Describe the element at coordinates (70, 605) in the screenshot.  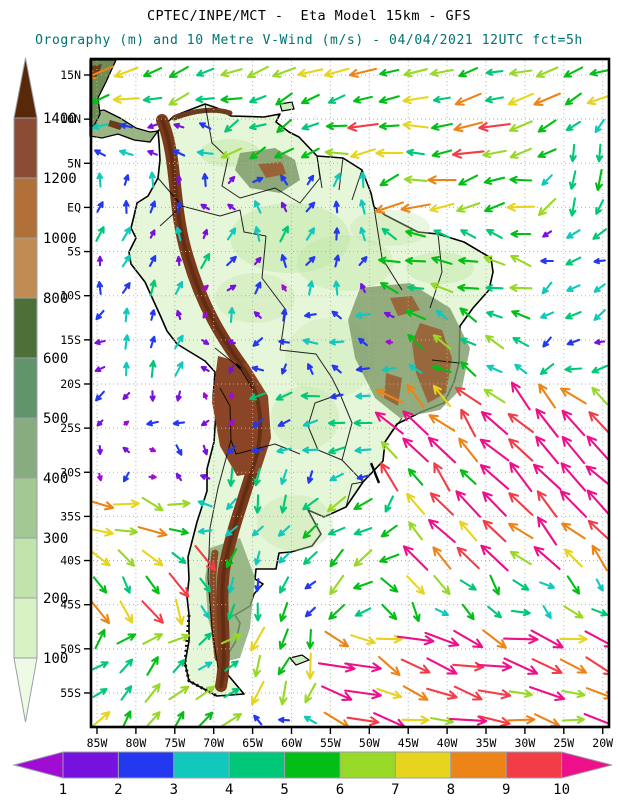
I see `latitude-label: 45S` at that location.